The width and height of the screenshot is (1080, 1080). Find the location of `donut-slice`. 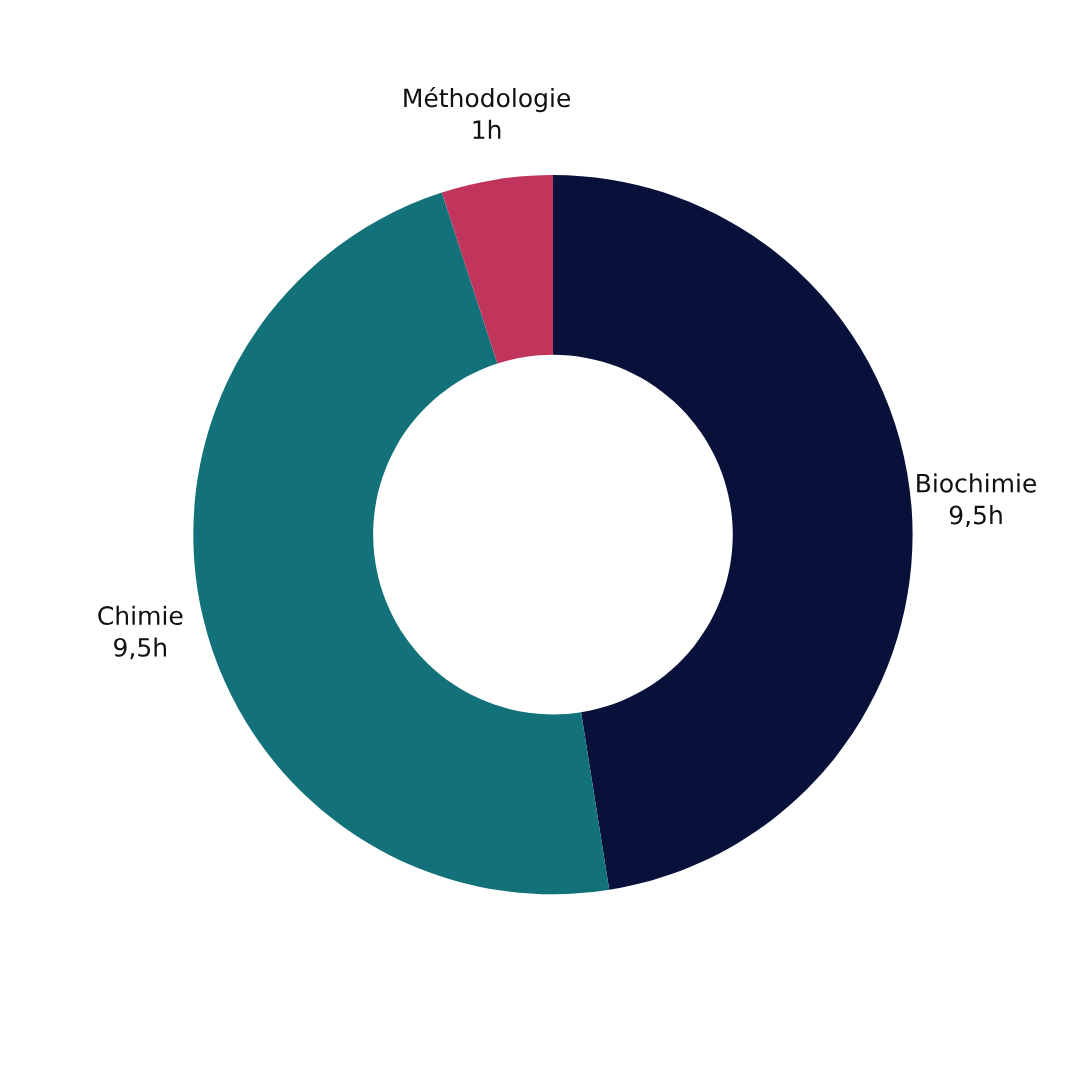

donut-slice is located at coordinates (497, 269).